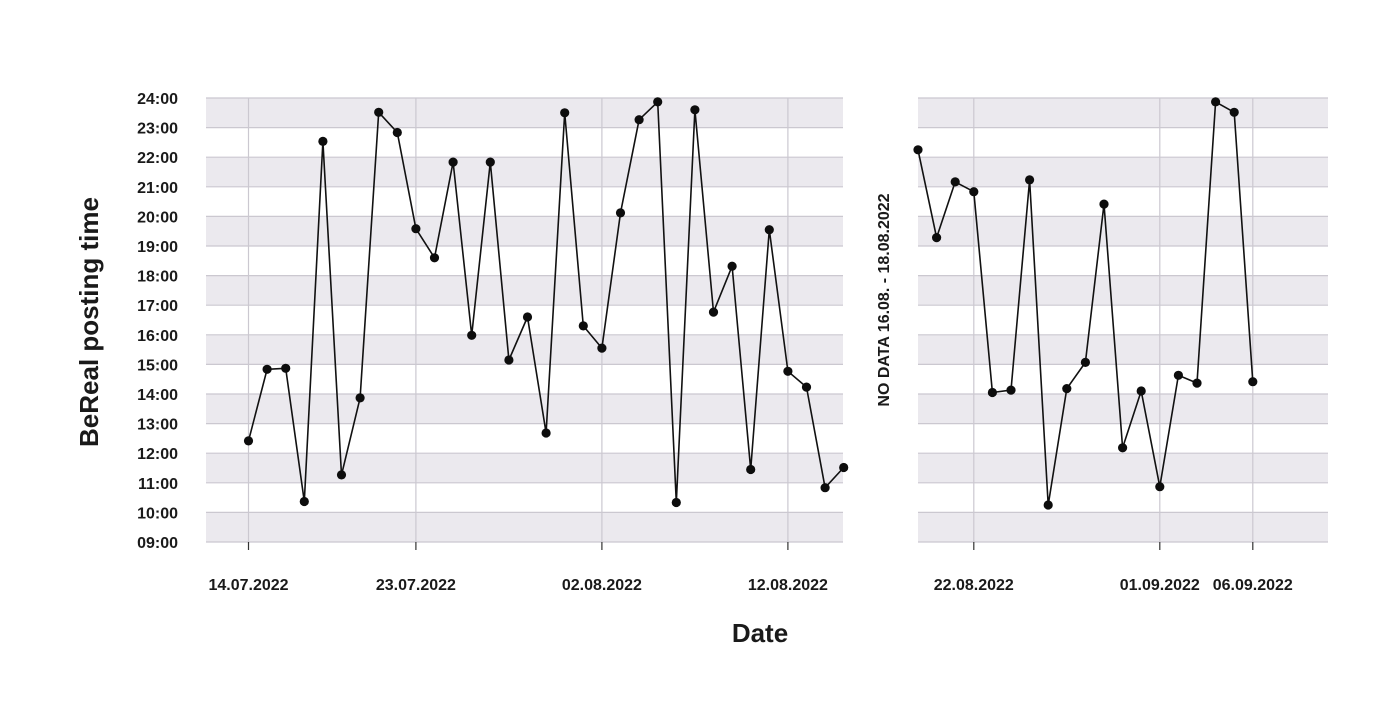  Describe the element at coordinates (157, 247) in the screenshot. I see `y-tick-label: 19:00` at that location.